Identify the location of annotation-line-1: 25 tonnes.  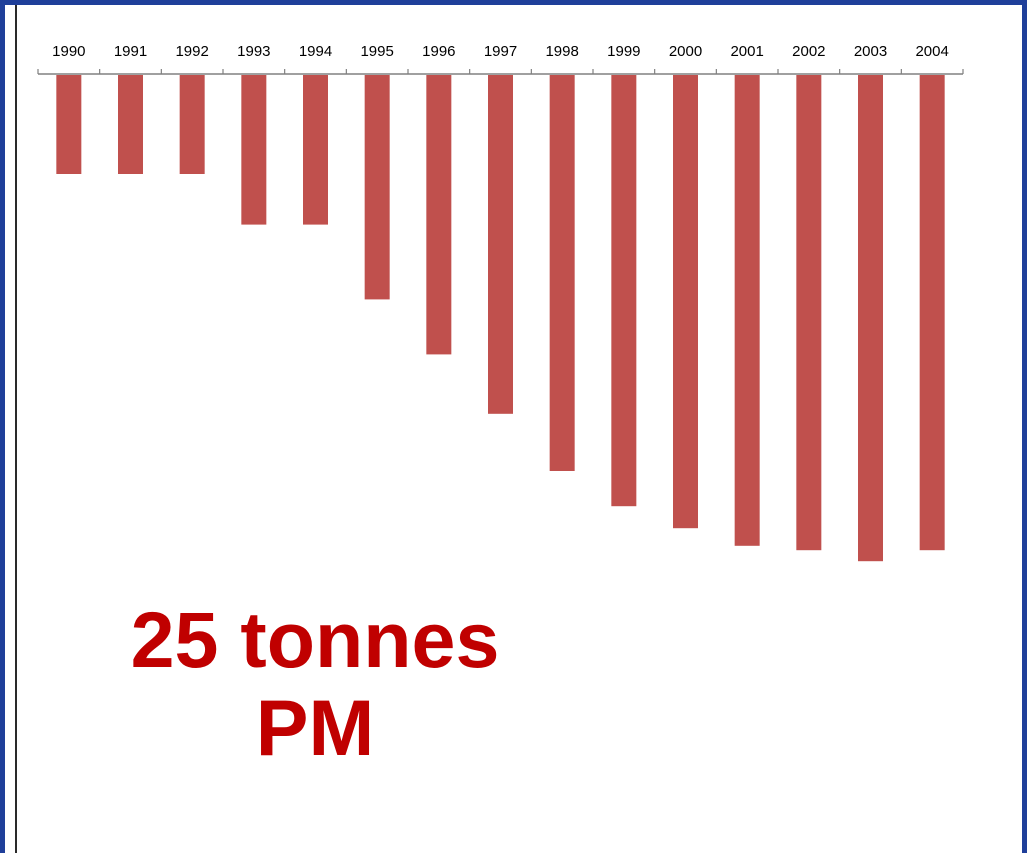
(315, 639).